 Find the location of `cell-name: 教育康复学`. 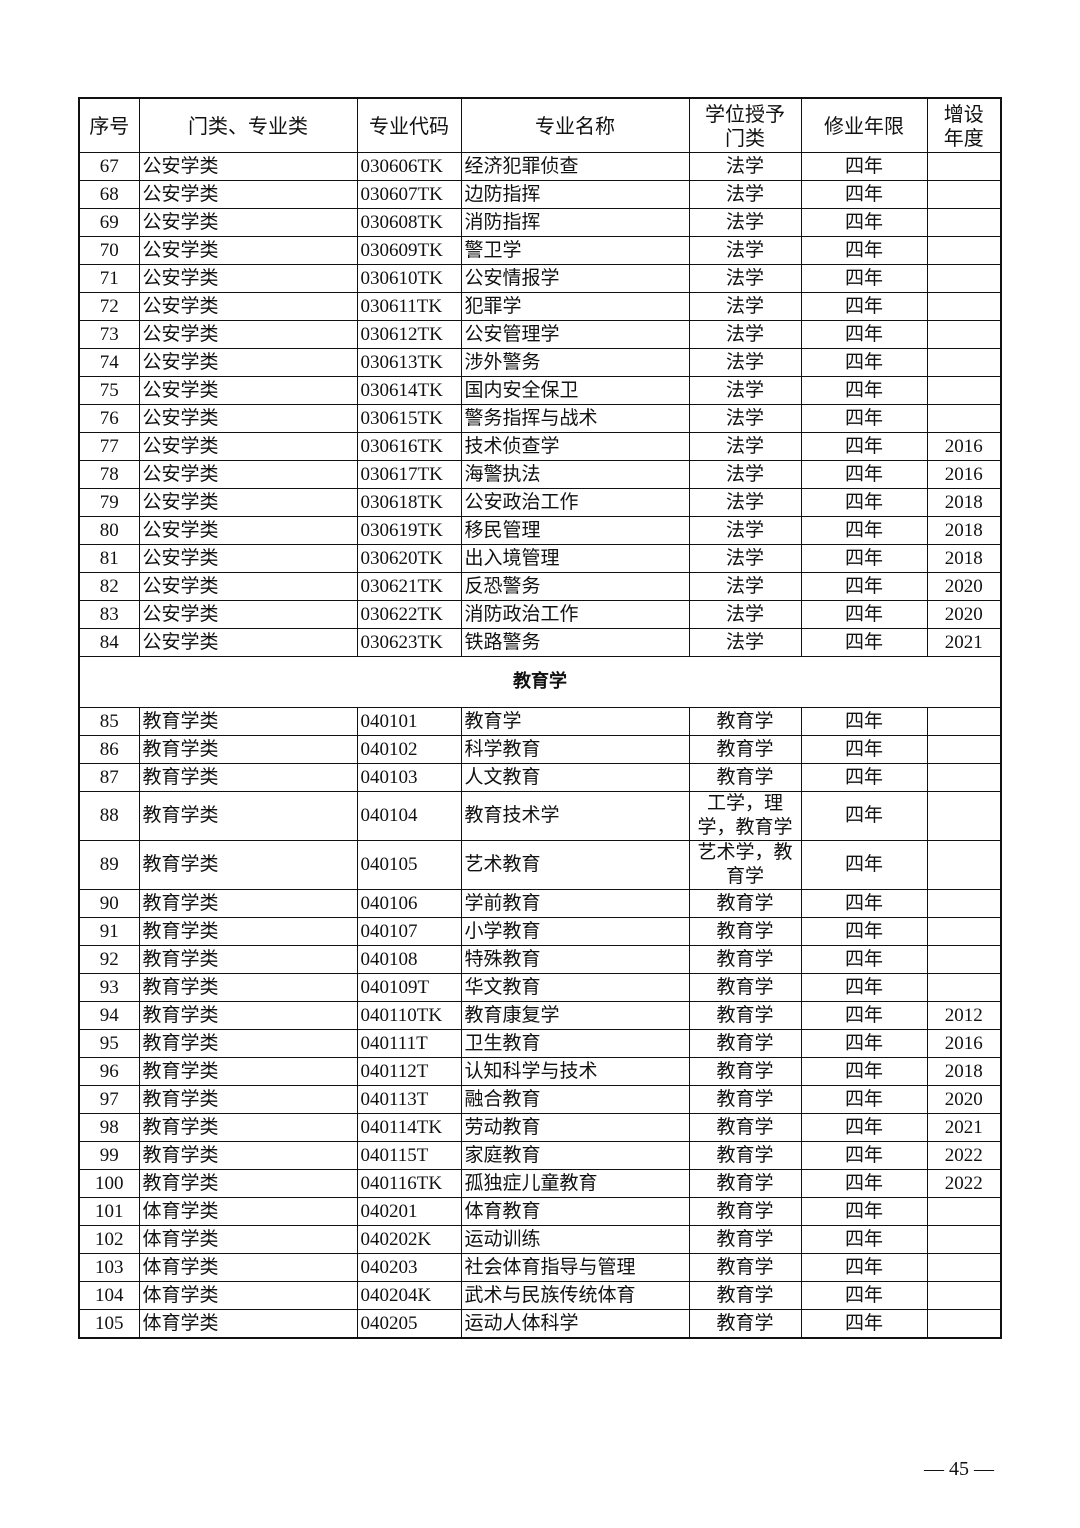

cell-name: 教育康复学 is located at coordinates (575, 1015).